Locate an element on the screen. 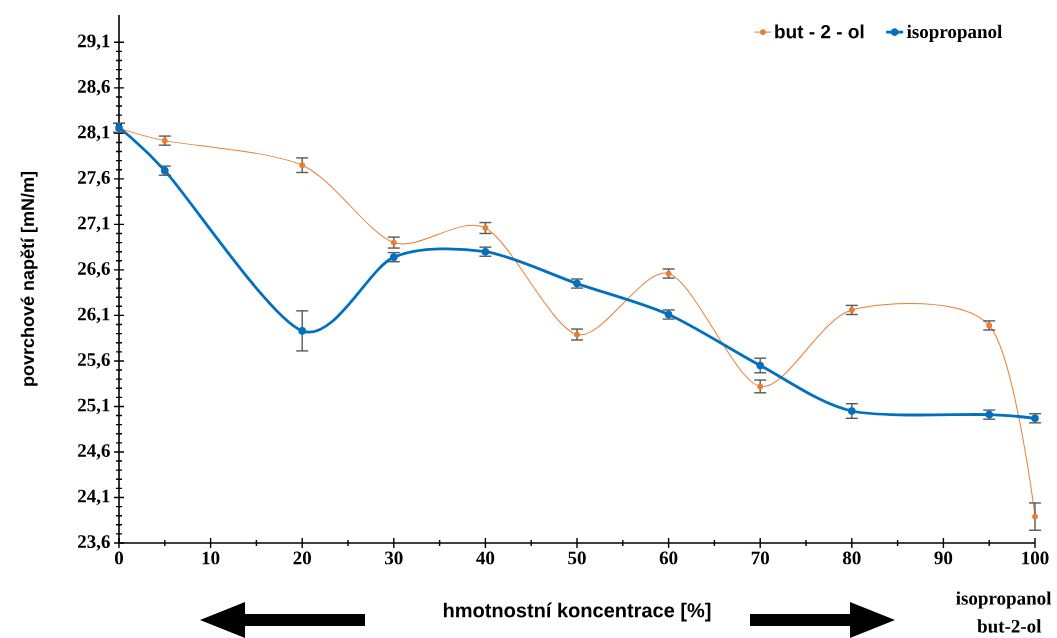  x-tick-label: 30 is located at coordinates (394, 558).